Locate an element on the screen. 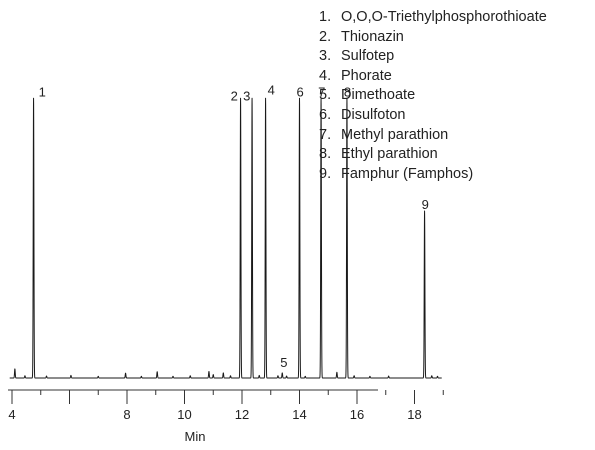 The height and width of the screenshot is (450, 595). legend-compound-name: Methyl parathion is located at coordinates (395, 134).